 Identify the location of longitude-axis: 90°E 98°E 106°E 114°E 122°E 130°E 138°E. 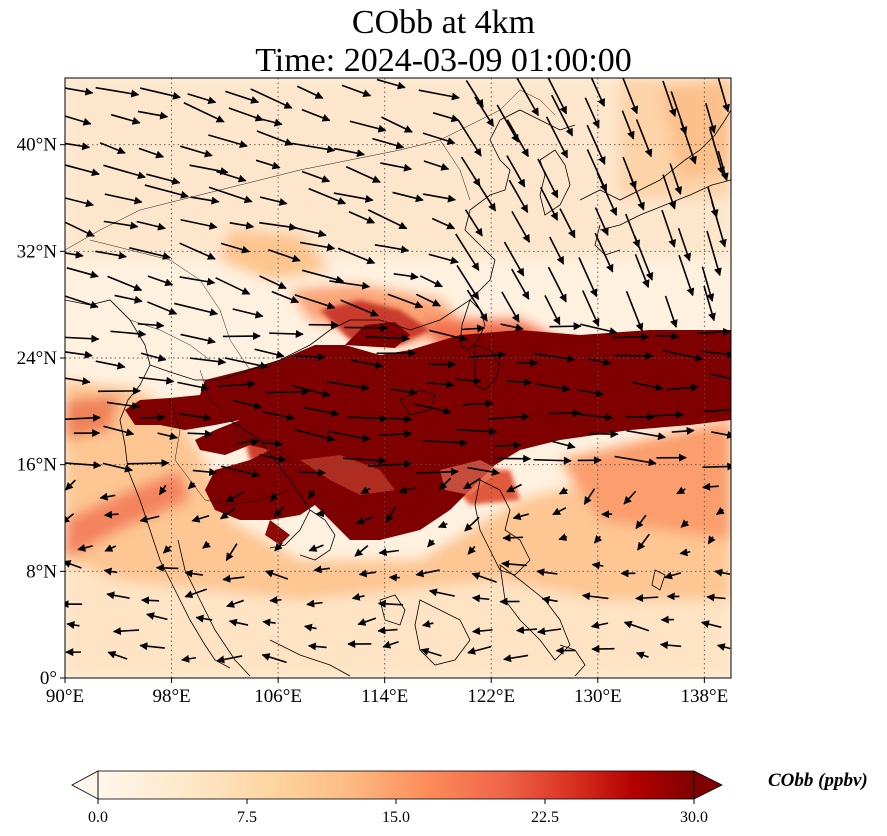
(387, 692).